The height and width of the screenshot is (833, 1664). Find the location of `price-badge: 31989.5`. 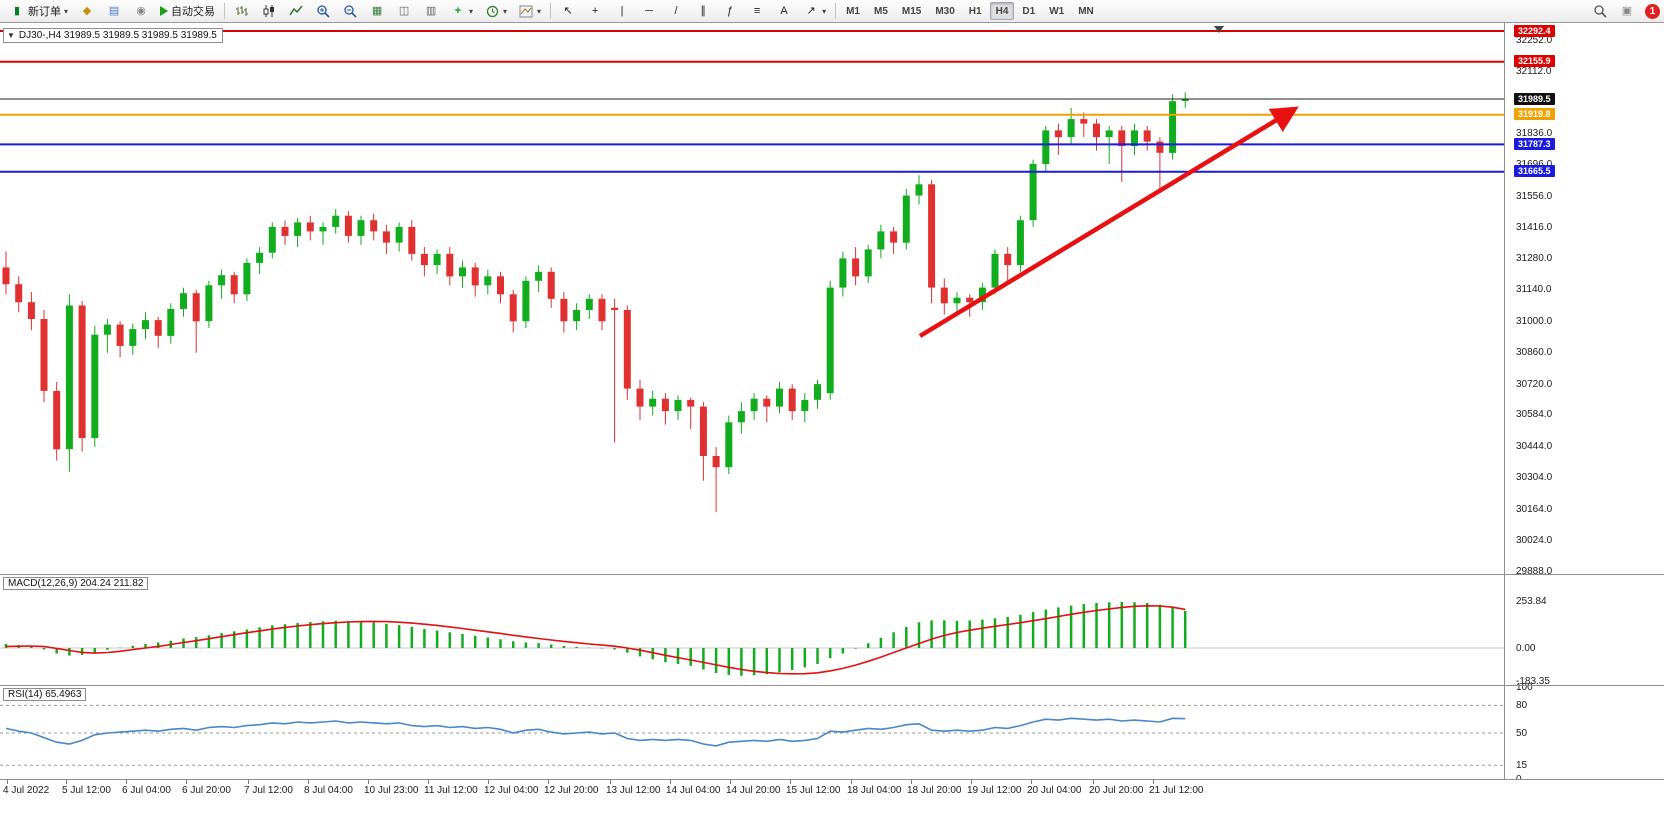

price-badge: 31989.5 is located at coordinates (1534, 98).